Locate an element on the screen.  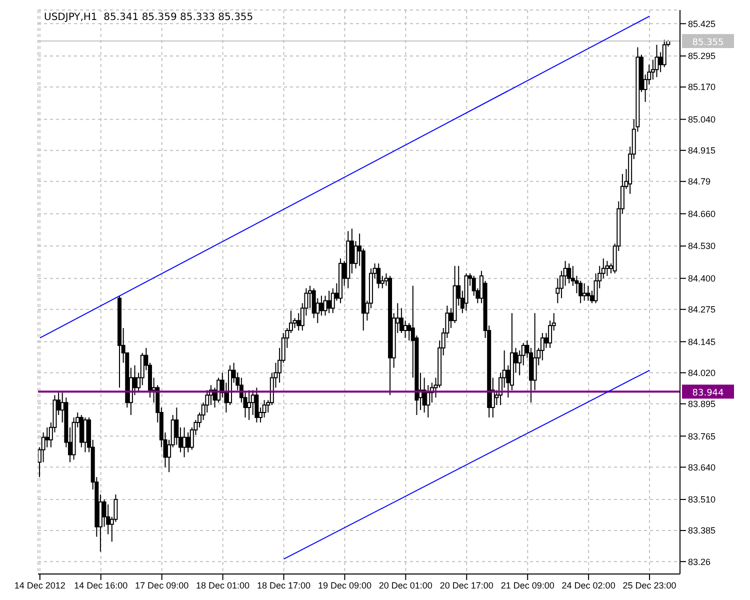
x-tick-label: 14 Dec 16:00 is located at coordinates (101, 585).